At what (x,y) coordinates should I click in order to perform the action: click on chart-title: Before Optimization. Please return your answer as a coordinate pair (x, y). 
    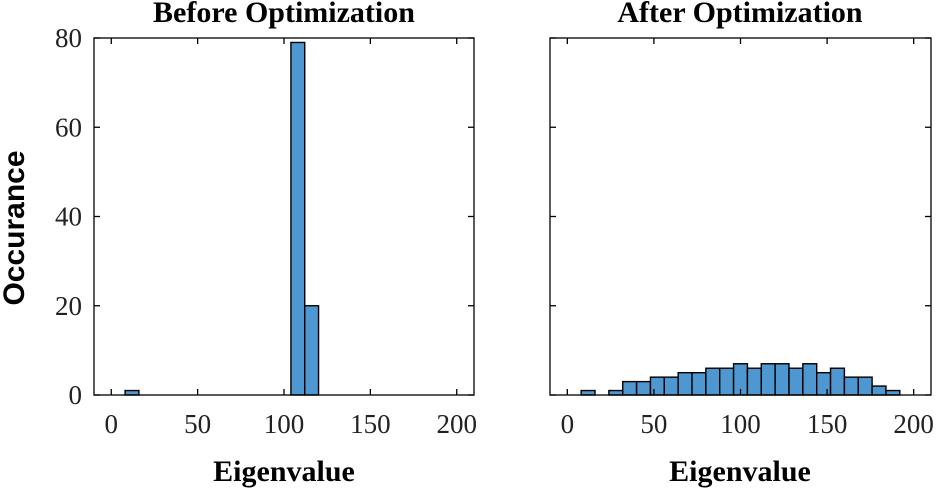
    Looking at the image, I should click on (284, 14).